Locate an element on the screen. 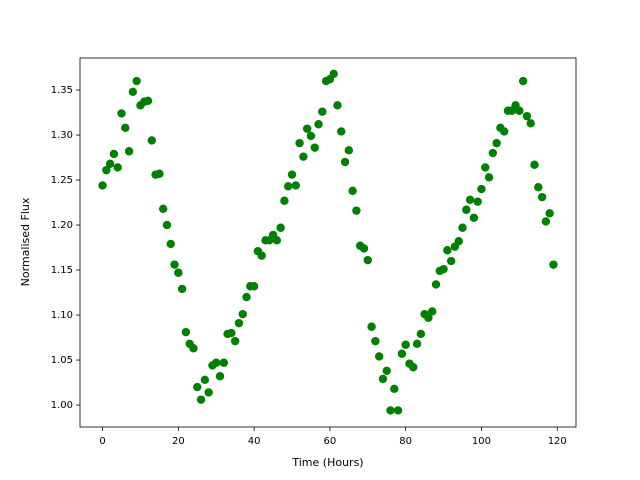 This screenshot has height=480, width=640. x-axis-label: Time (Hours) is located at coordinates (327, 462).